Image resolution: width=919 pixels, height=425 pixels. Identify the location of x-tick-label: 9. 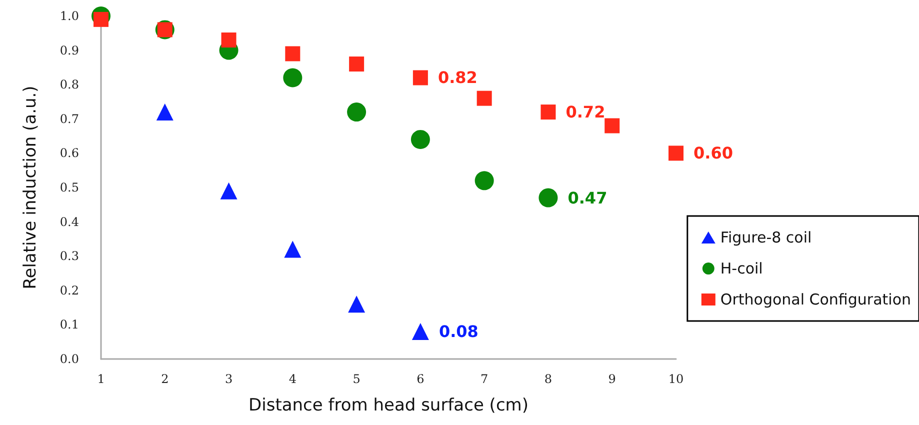
(612, 379).